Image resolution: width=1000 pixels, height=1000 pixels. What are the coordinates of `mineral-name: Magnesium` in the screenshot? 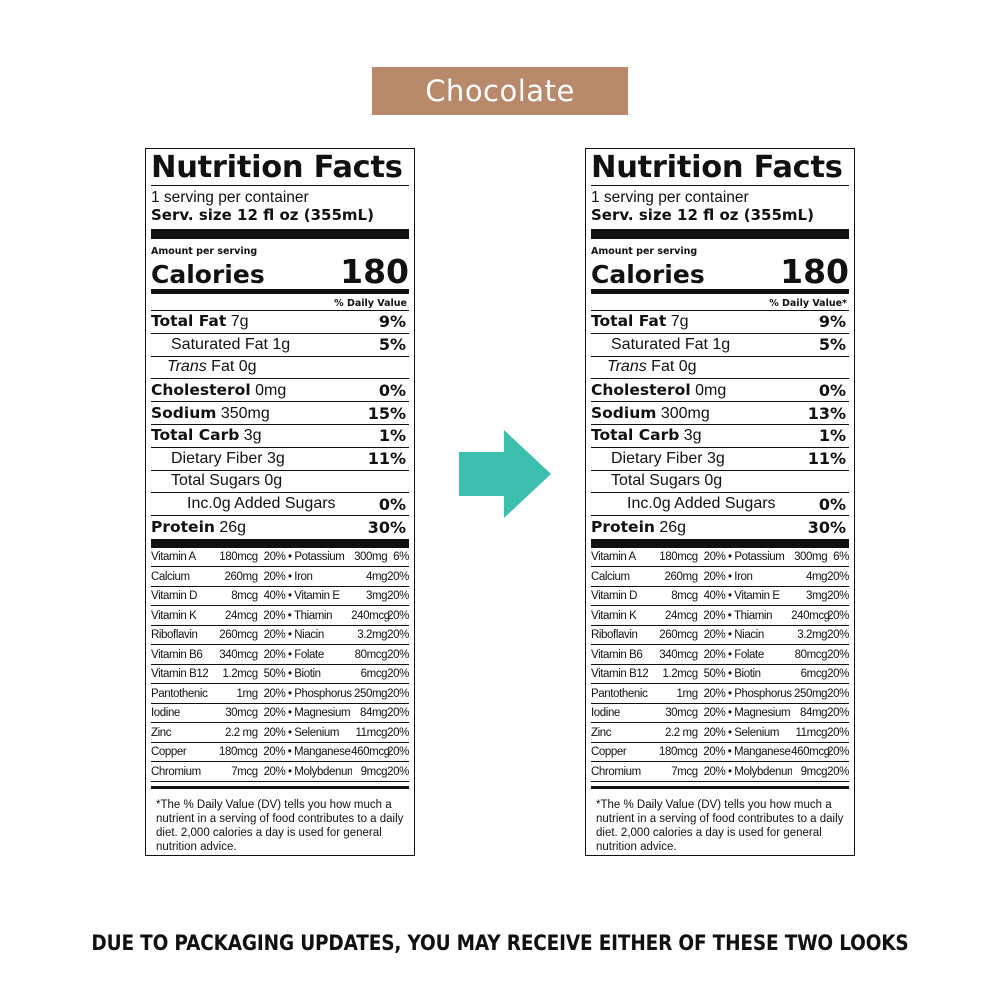 It's located at (322, 713).